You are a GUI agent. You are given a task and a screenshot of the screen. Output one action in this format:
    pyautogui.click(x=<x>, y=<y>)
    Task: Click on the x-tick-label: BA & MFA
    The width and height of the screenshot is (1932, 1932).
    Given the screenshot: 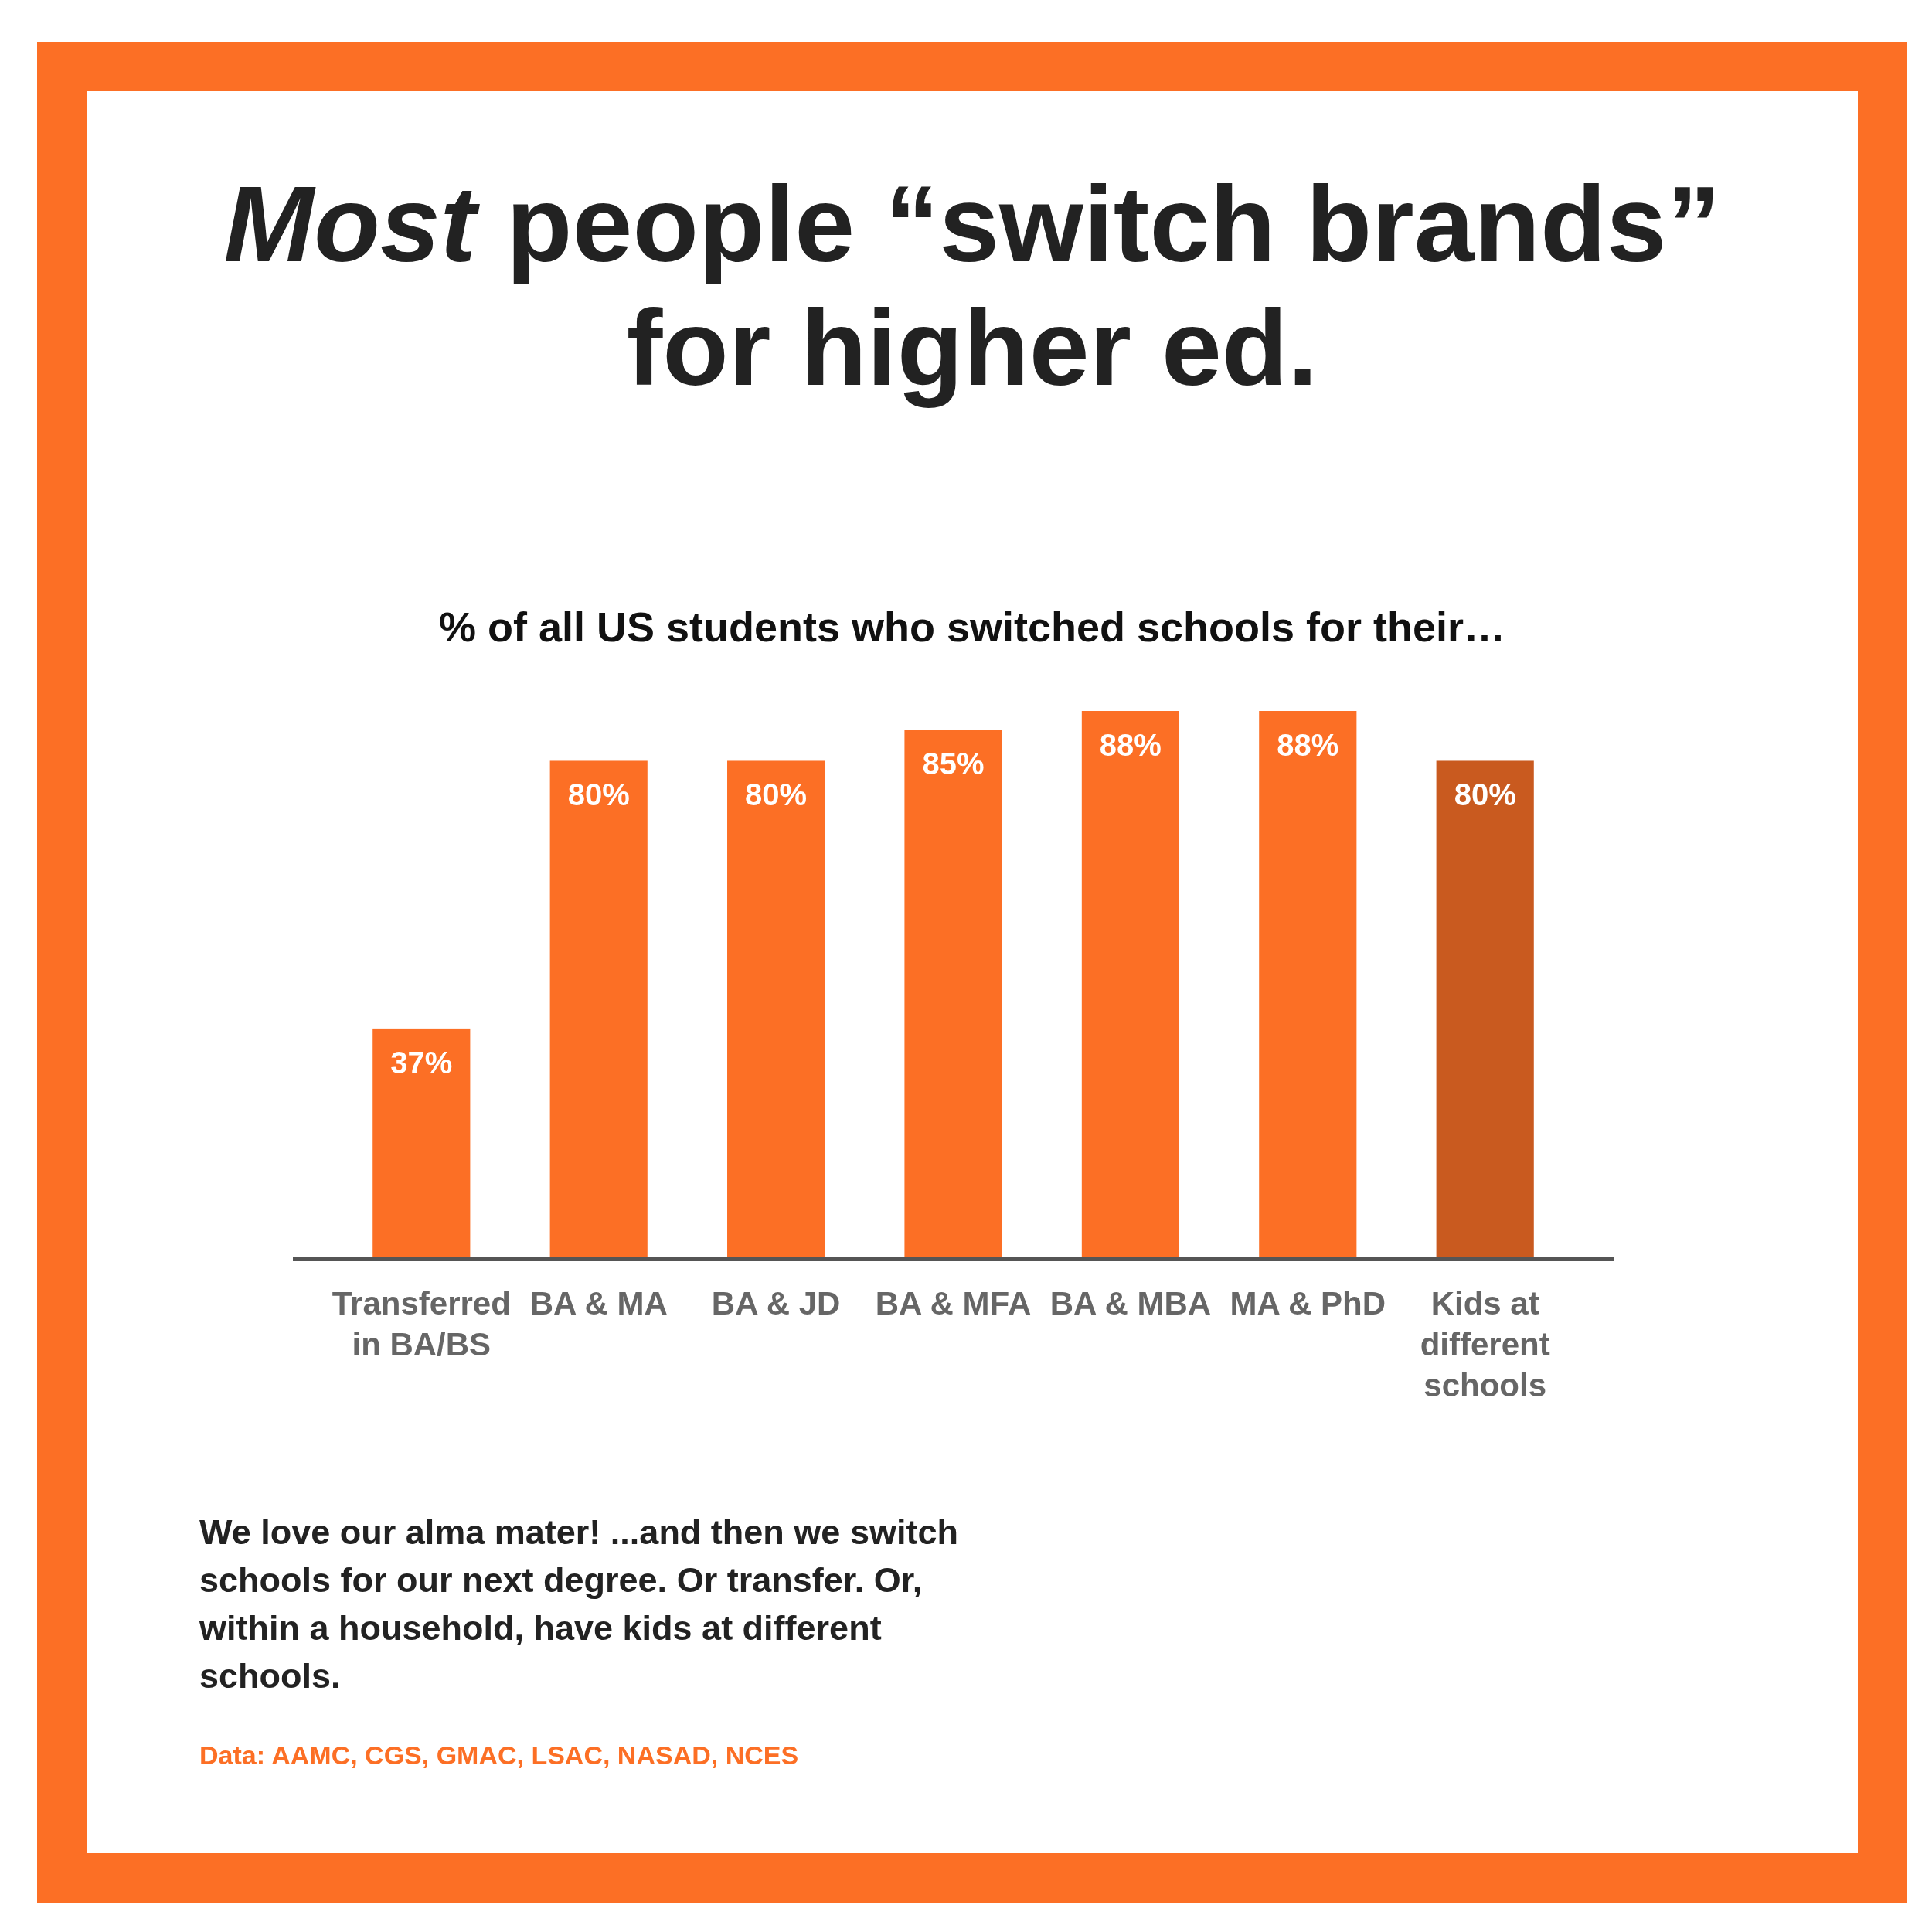 What is the action you would take?
    pyautogui.click(x=954, y=1303)
    